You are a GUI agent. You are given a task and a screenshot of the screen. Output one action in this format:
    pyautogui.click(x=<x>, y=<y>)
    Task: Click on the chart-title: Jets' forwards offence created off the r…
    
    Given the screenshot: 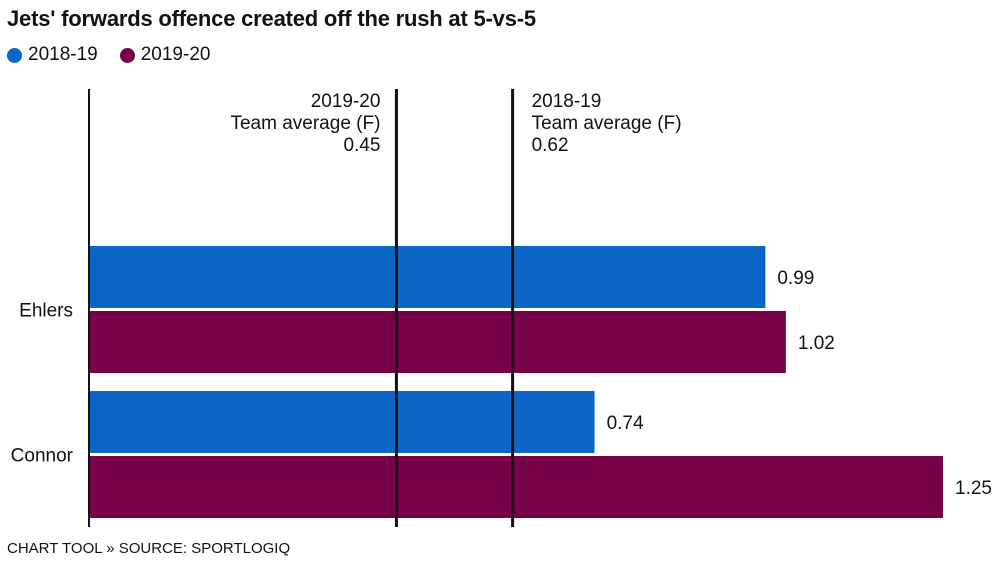 What is the action you would take?
    pyautogui.click(x=271, y=18)
    